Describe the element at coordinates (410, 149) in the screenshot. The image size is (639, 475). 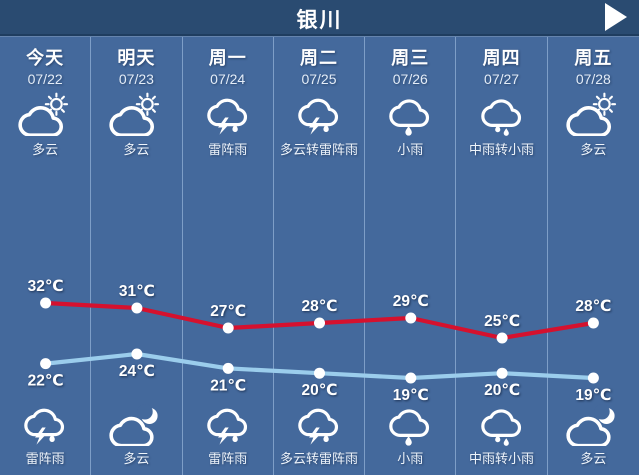
I see `day-condition: 小雨` at that location.